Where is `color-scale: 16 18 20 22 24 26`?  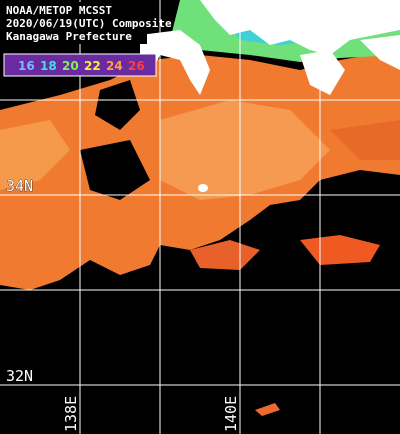
color-scale: 16 18 20 22 24 26 is located at coordinates (81, 66).